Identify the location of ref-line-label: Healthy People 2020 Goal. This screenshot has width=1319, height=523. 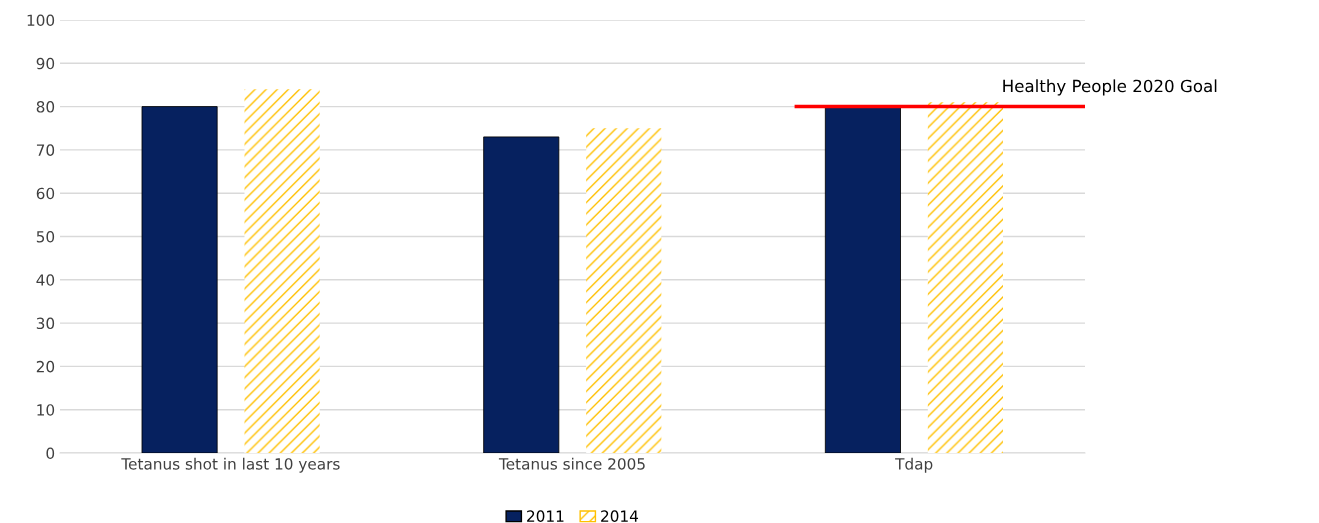
(1110, 87).